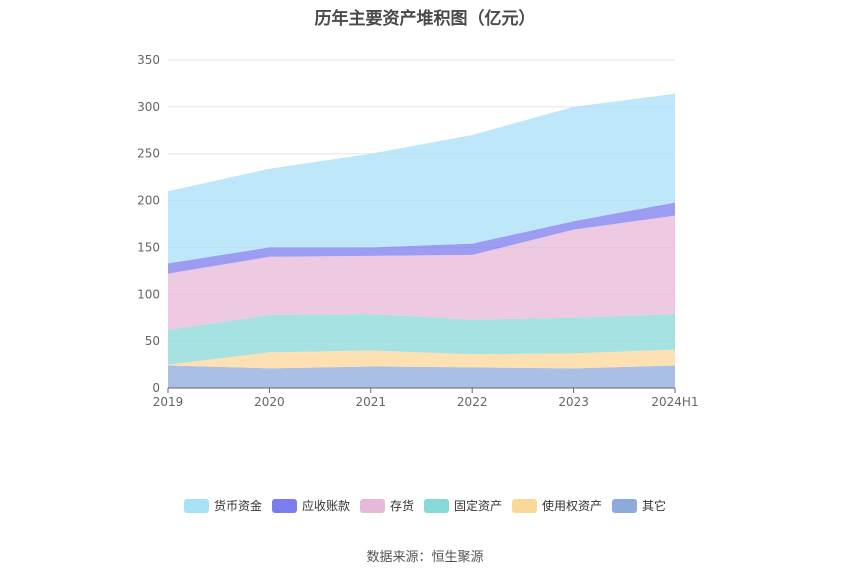 The width and height of the screenshot is (850, 575). Describe the element at coordinates (478, 506) in the screenshot. I see `legend-label: 固定资产` at that location.